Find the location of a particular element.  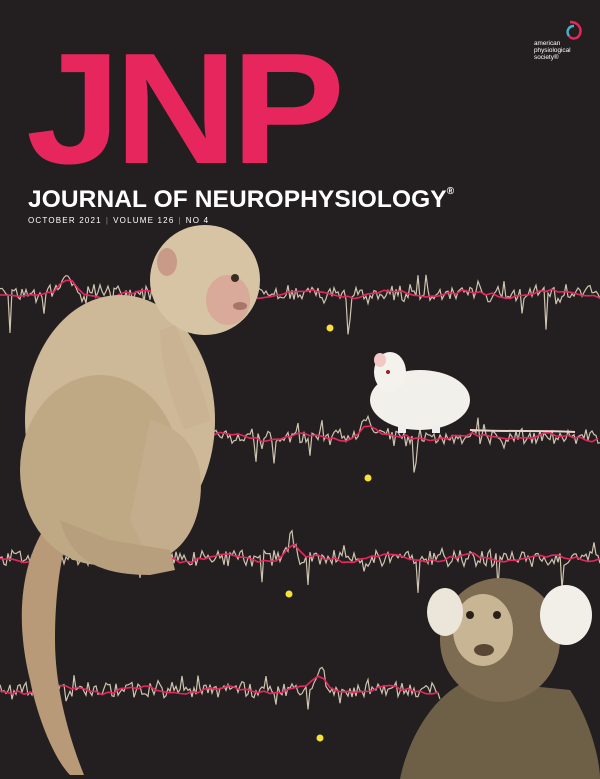

issue-info: OCTOBER 2021 | VOLUME 126 | NO 4 is located at coordinates (118, 220).